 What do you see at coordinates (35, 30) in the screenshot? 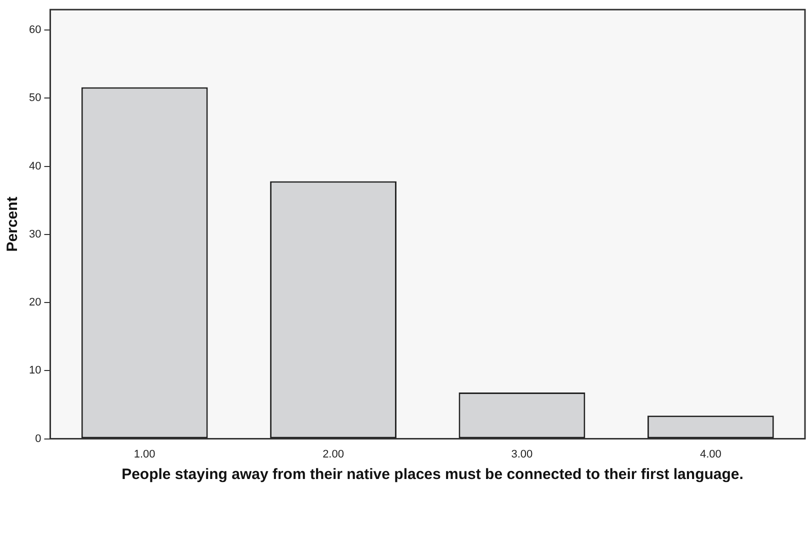
I see `y-tick-label: 60` at bounding box center [35, 30].